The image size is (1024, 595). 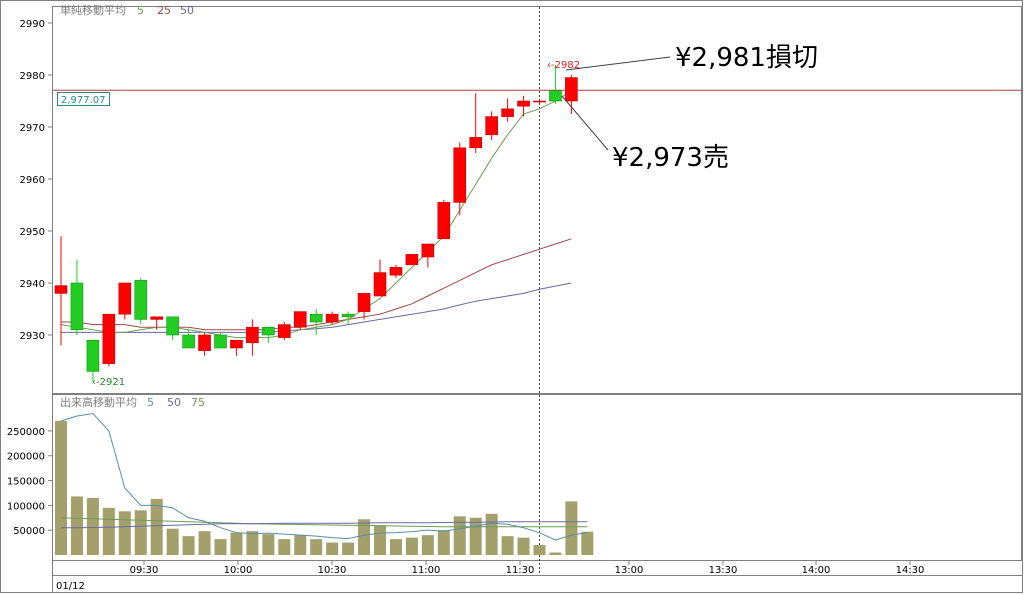 I want to click on high-marker: ‹-2982, so click(x=563, y=65).